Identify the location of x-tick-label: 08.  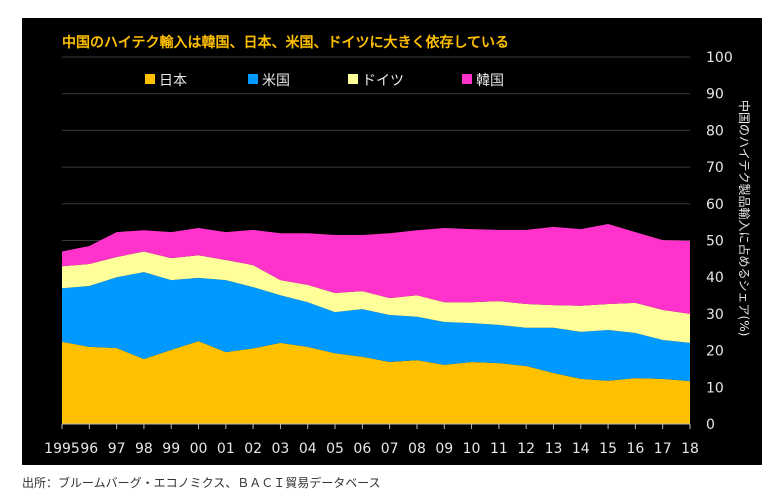
(417, 449).